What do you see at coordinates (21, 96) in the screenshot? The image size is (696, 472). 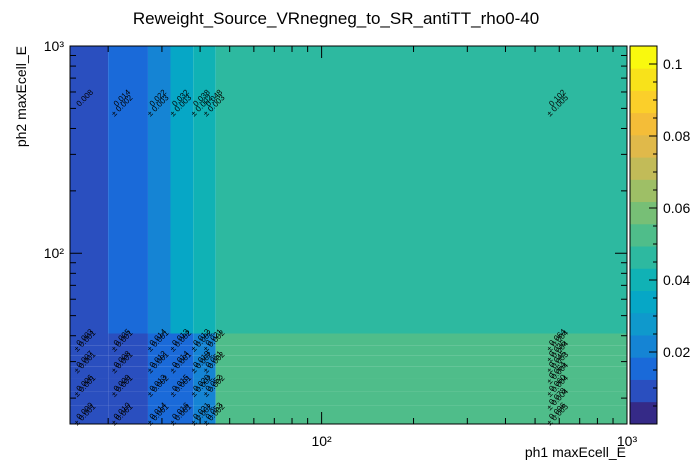 I see `y-axis-label: ph2 maxEcell_E` at bounding box center [21, 96].